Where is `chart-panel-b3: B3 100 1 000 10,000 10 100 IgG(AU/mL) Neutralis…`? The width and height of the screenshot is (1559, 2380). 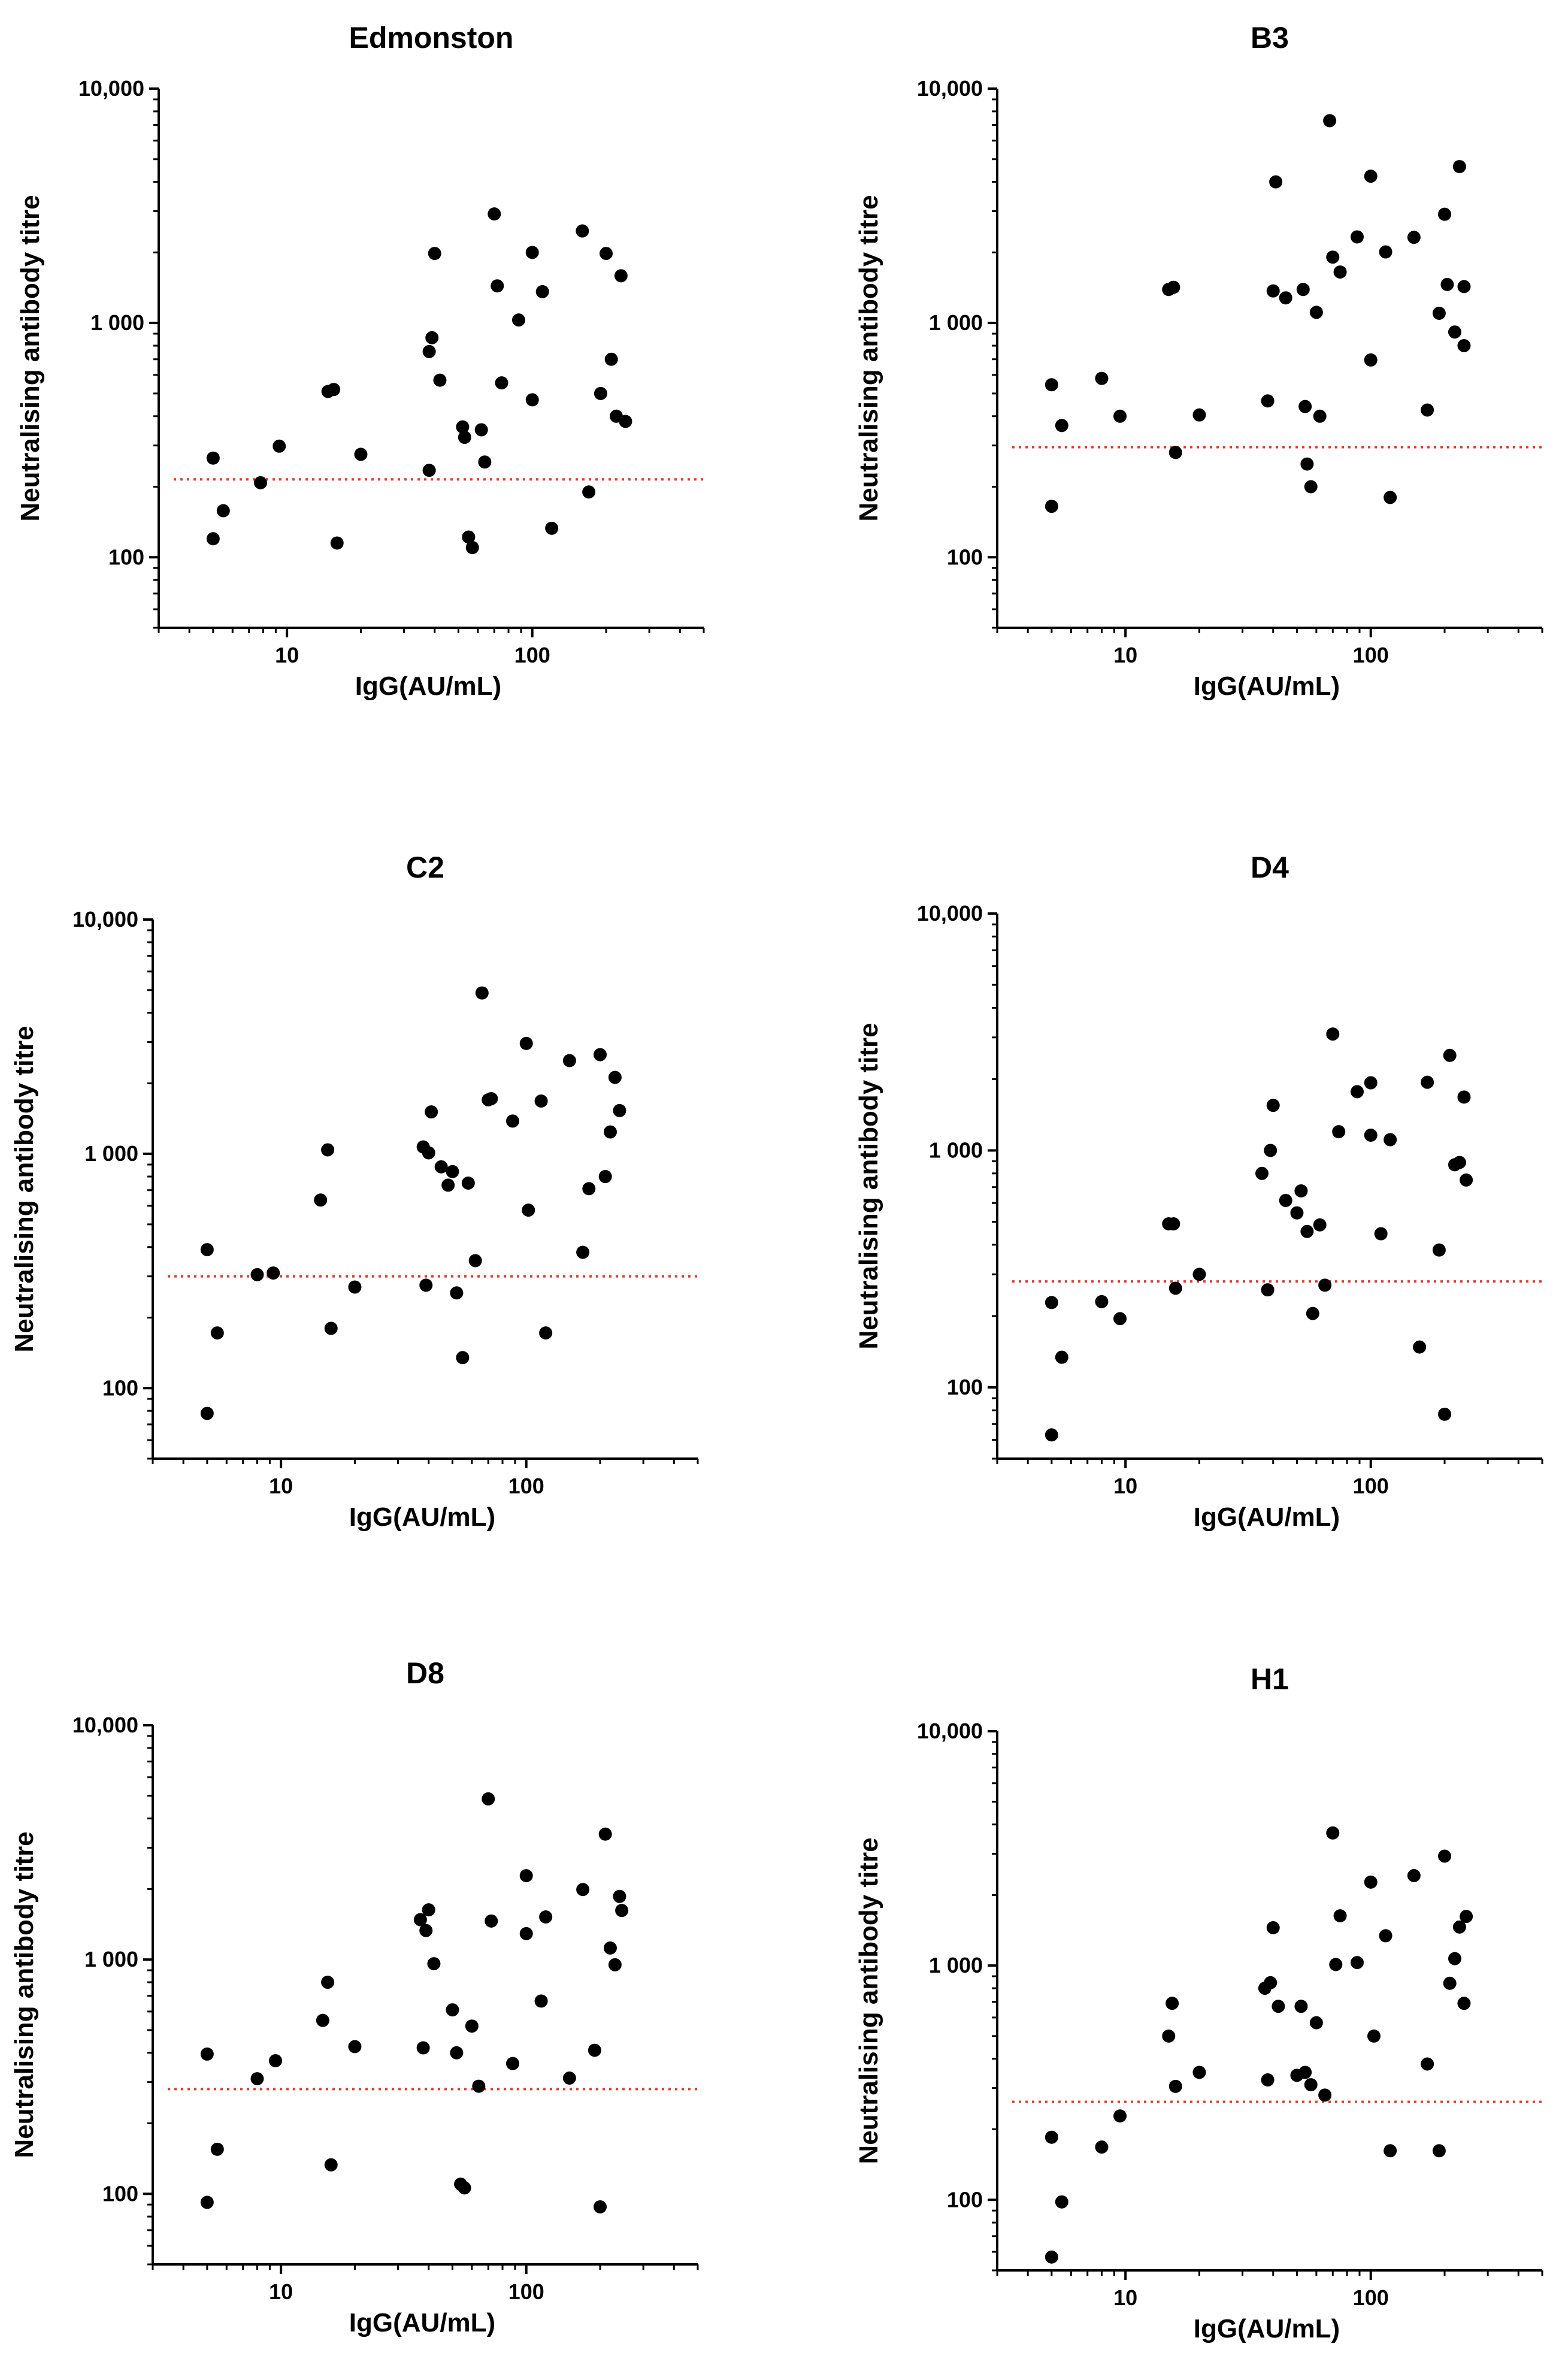
chart-panel-b3: B3 100 1 000 10,000 10 100 IgG(AU/mL) Neutralis… is located at coordinates (1198, 361).